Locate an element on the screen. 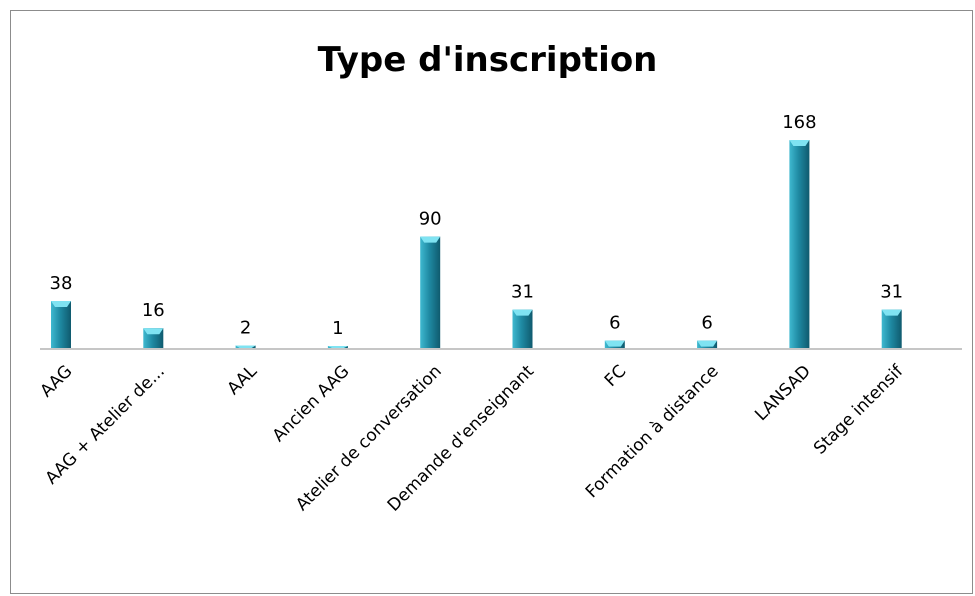  category-label: Demande d'enseignant is located at coordinates (461, 438).